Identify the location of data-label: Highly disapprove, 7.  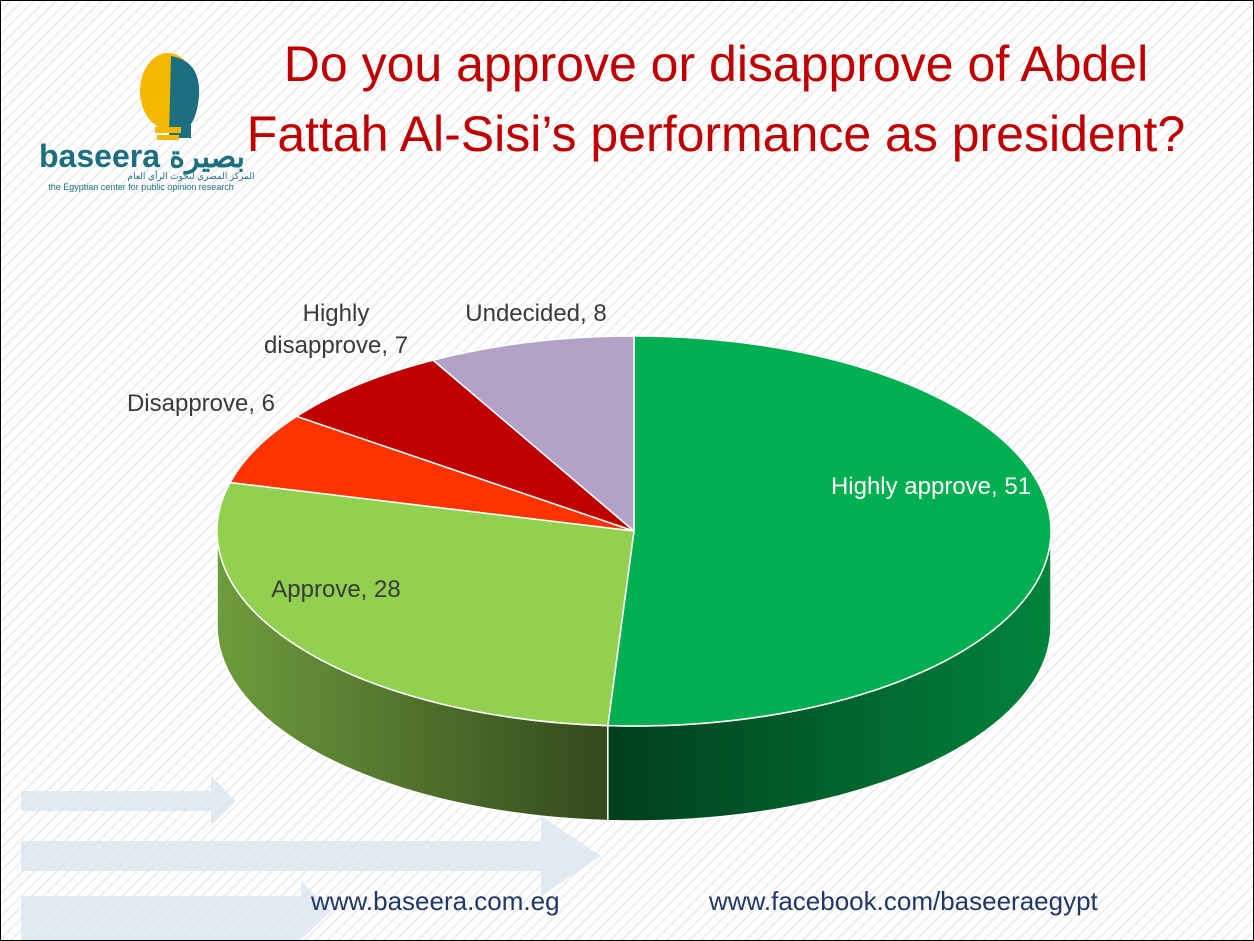
(336, 329).